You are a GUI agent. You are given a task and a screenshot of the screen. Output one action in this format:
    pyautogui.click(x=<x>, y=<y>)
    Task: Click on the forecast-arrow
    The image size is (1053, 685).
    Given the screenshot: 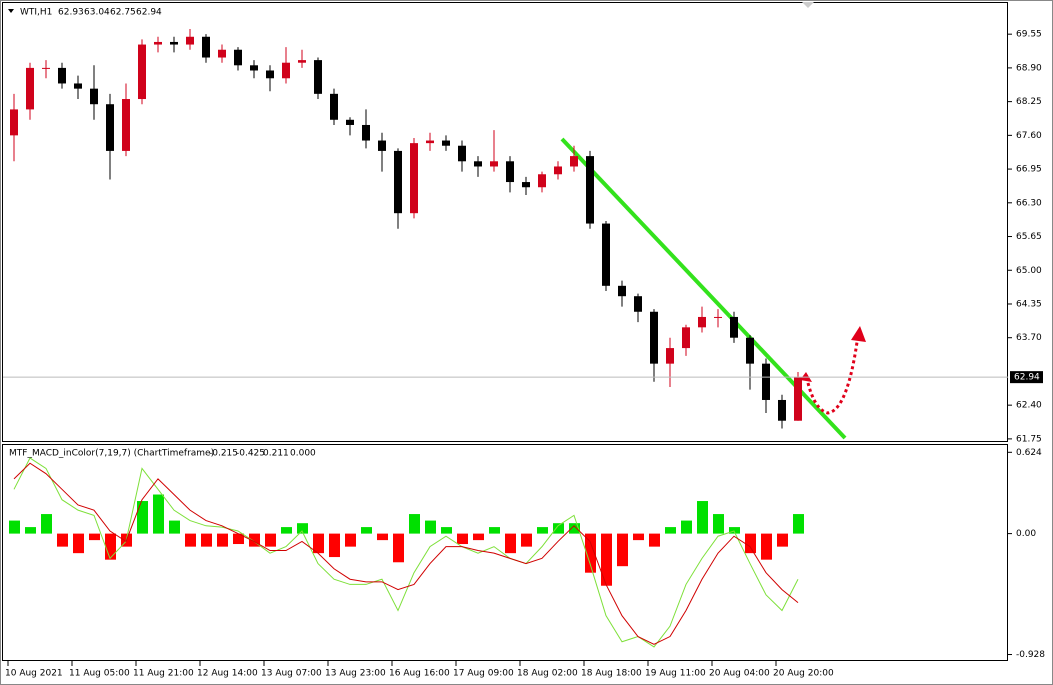 What is the action you would take?
    pyautogui.click(x=833, y=374)
    